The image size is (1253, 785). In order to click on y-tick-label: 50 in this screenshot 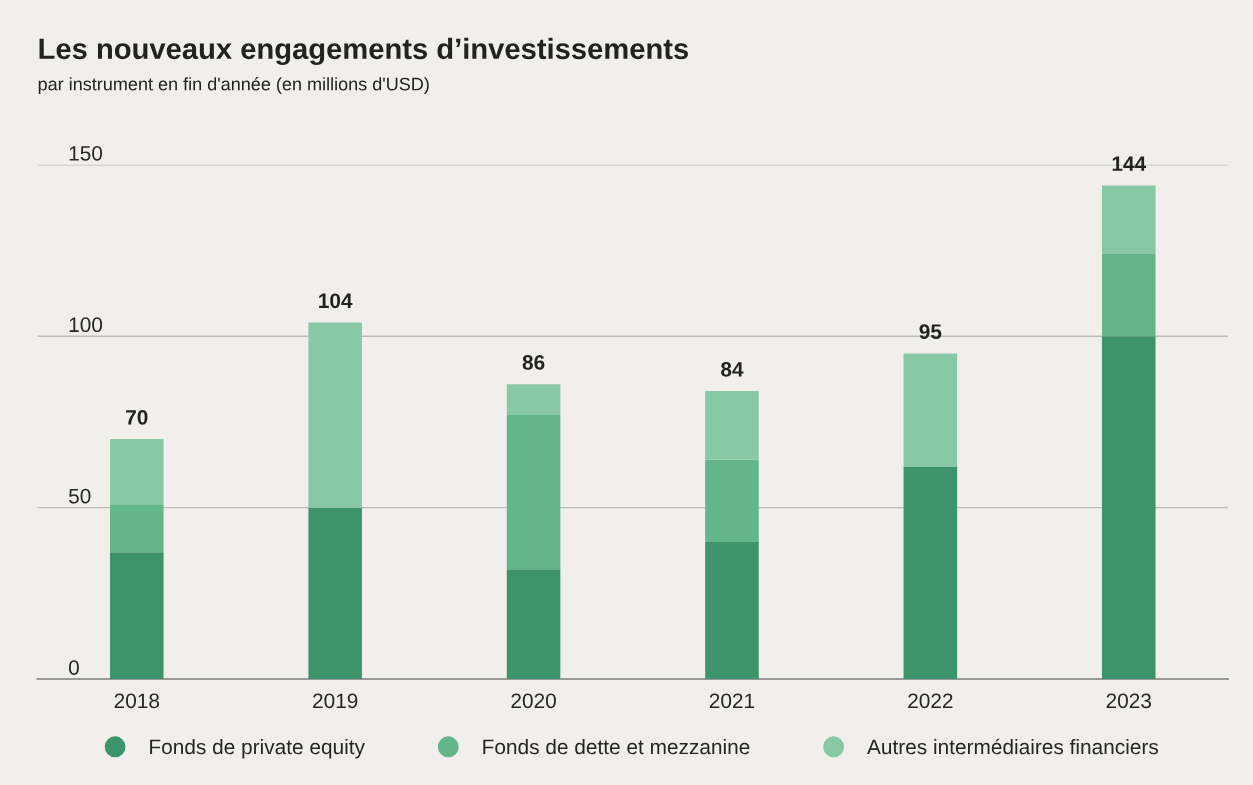, I will do `click(79, 496)`.